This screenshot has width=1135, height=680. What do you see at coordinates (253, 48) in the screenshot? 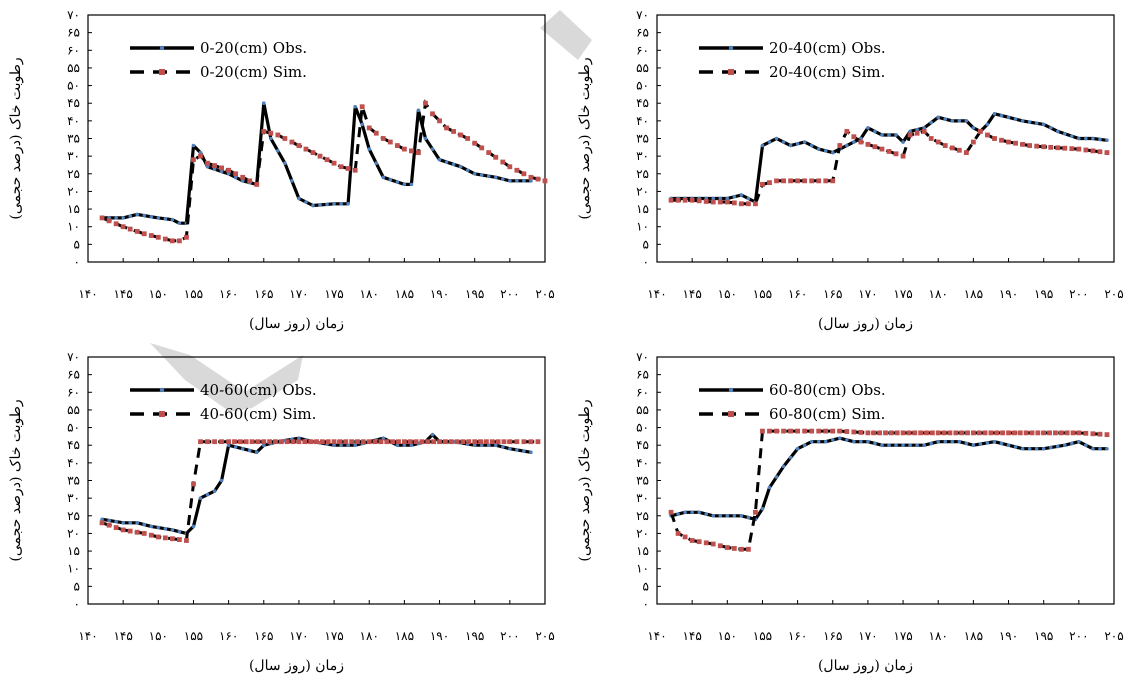
I see `legend-label: 0-20(cm) Obs.` at bounding box center [253, 48].